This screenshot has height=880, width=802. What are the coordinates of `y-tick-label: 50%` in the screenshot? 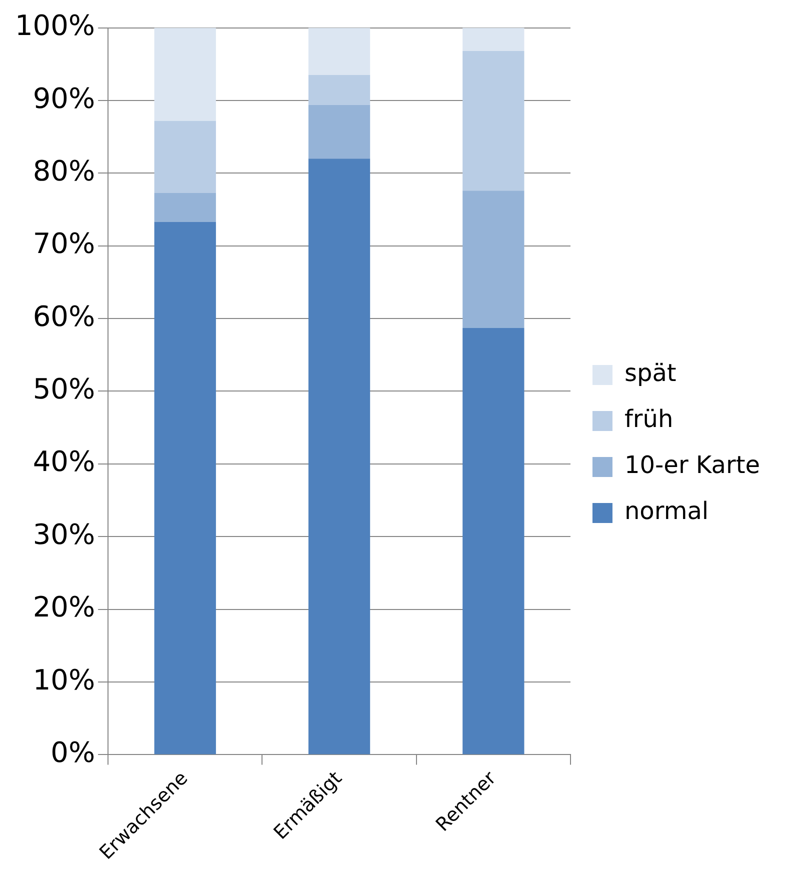 It's located at (64, 389).